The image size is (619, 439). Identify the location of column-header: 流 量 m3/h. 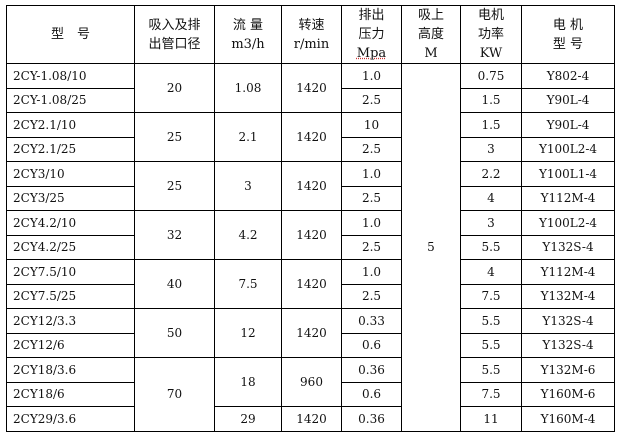
(248, 34).